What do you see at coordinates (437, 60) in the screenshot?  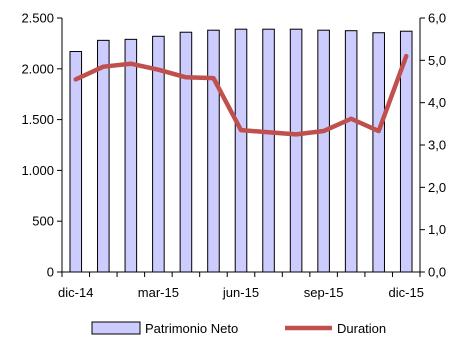 I see `y-right-tick-label: 5,0` at bounding box center [437, 60].